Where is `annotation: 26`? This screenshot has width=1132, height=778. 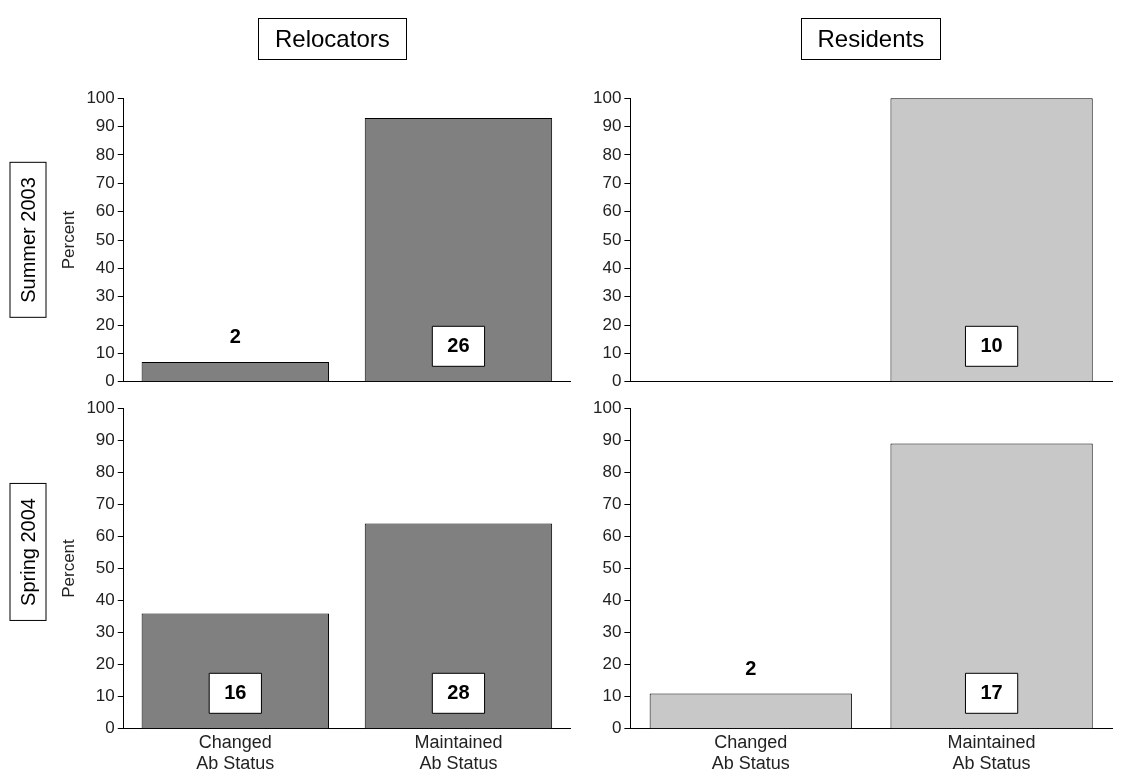
annotation: 26 is located at coordinates (458, 344).